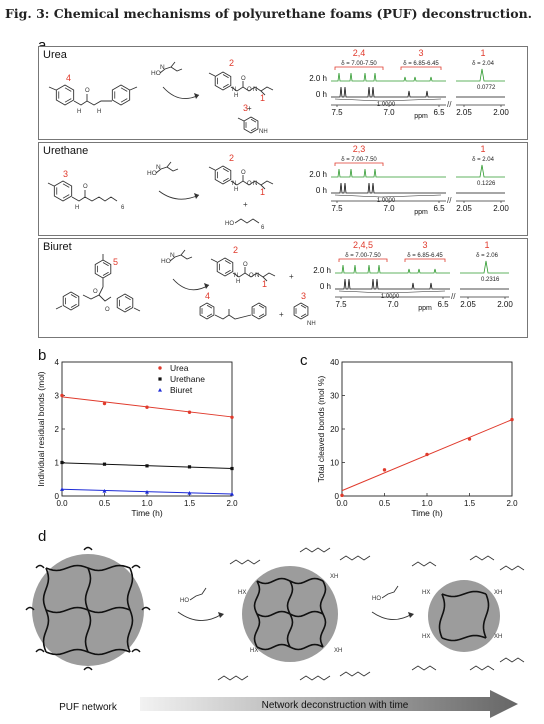 Image resolution: width=544 pixels, height=724 pixels. Describe the element at coordinates (172, 169) in the screenshot. I see `oxime-ethyl` at that location.